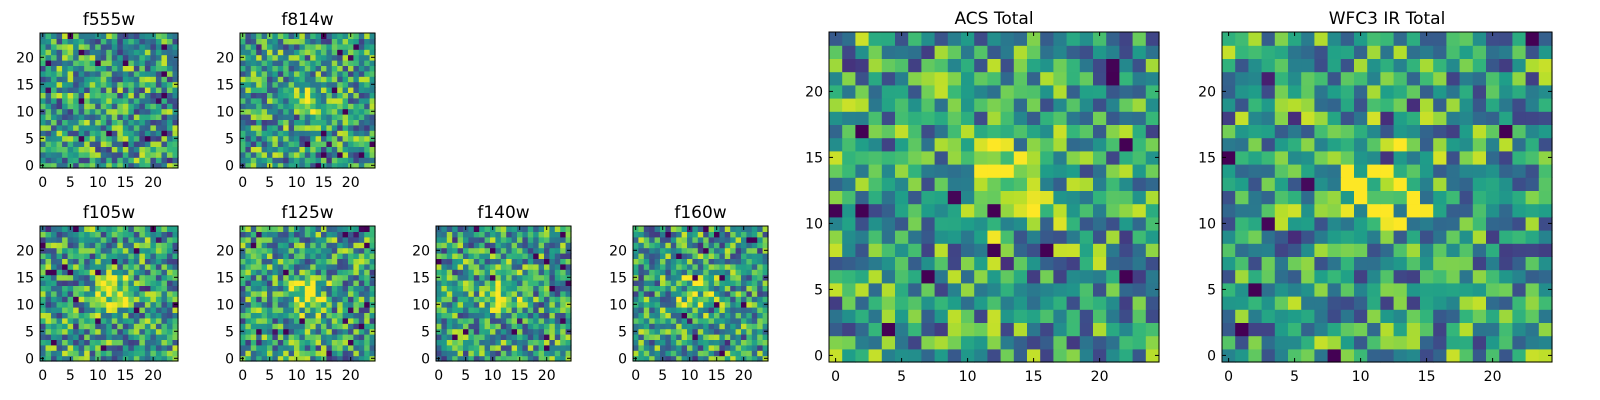  Describe the element at coordinates (29, 139) in the screenshot. I see `y-tick-label: 5` at that location.